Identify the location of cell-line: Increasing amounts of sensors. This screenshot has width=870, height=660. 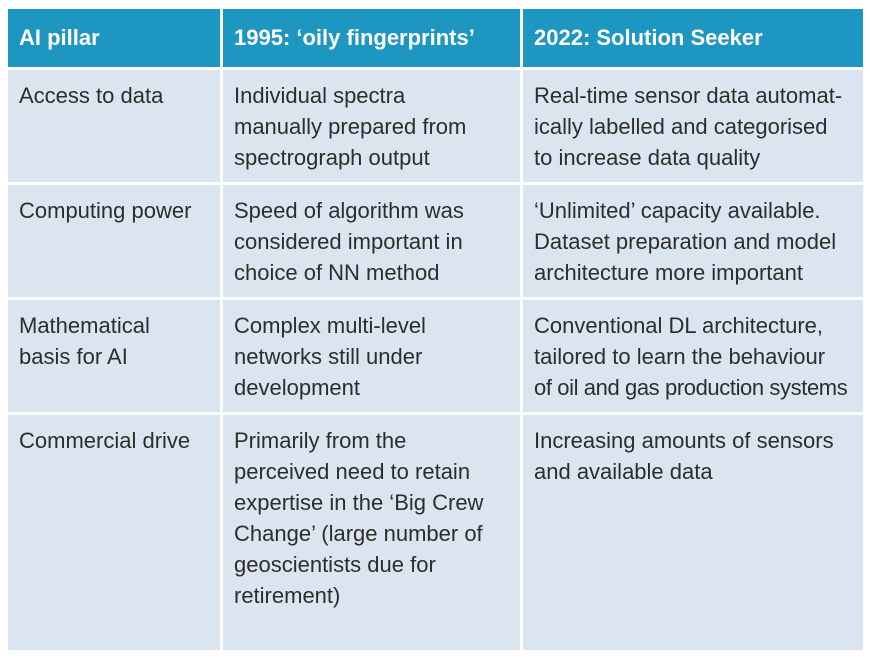
(684, 440).